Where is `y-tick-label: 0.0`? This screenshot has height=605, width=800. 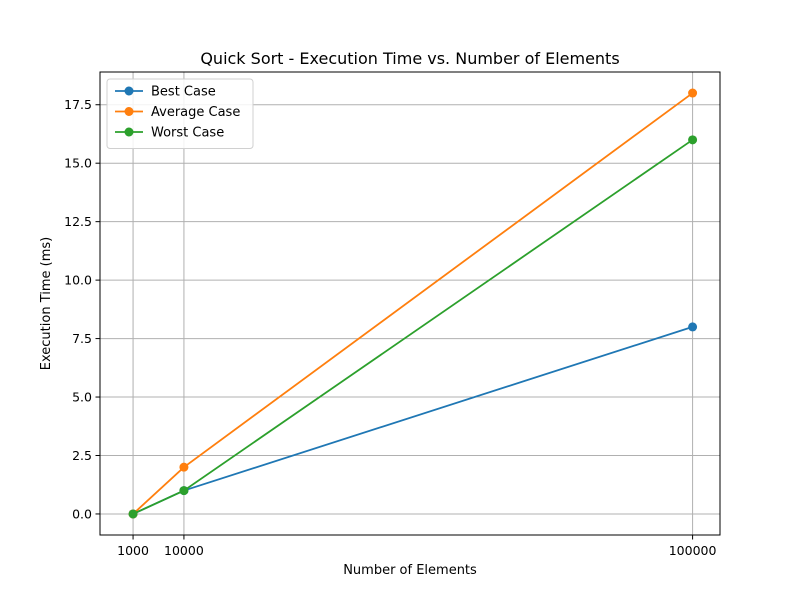
y-tick-label: 0.0 is located at coordinates (82, 513).